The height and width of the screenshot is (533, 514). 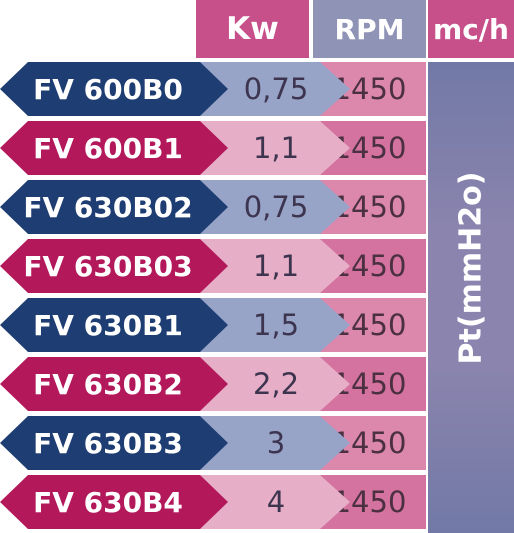 I want to click on model-name: FV 600B1, so click(x=108, y=148).